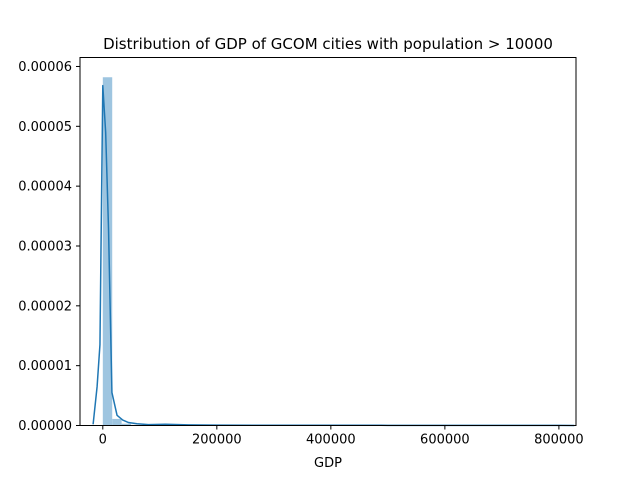  Describe the element at coordinates (45, 187) in the screenshot. I see `y-tick-label-4: 0.00004` at that location.